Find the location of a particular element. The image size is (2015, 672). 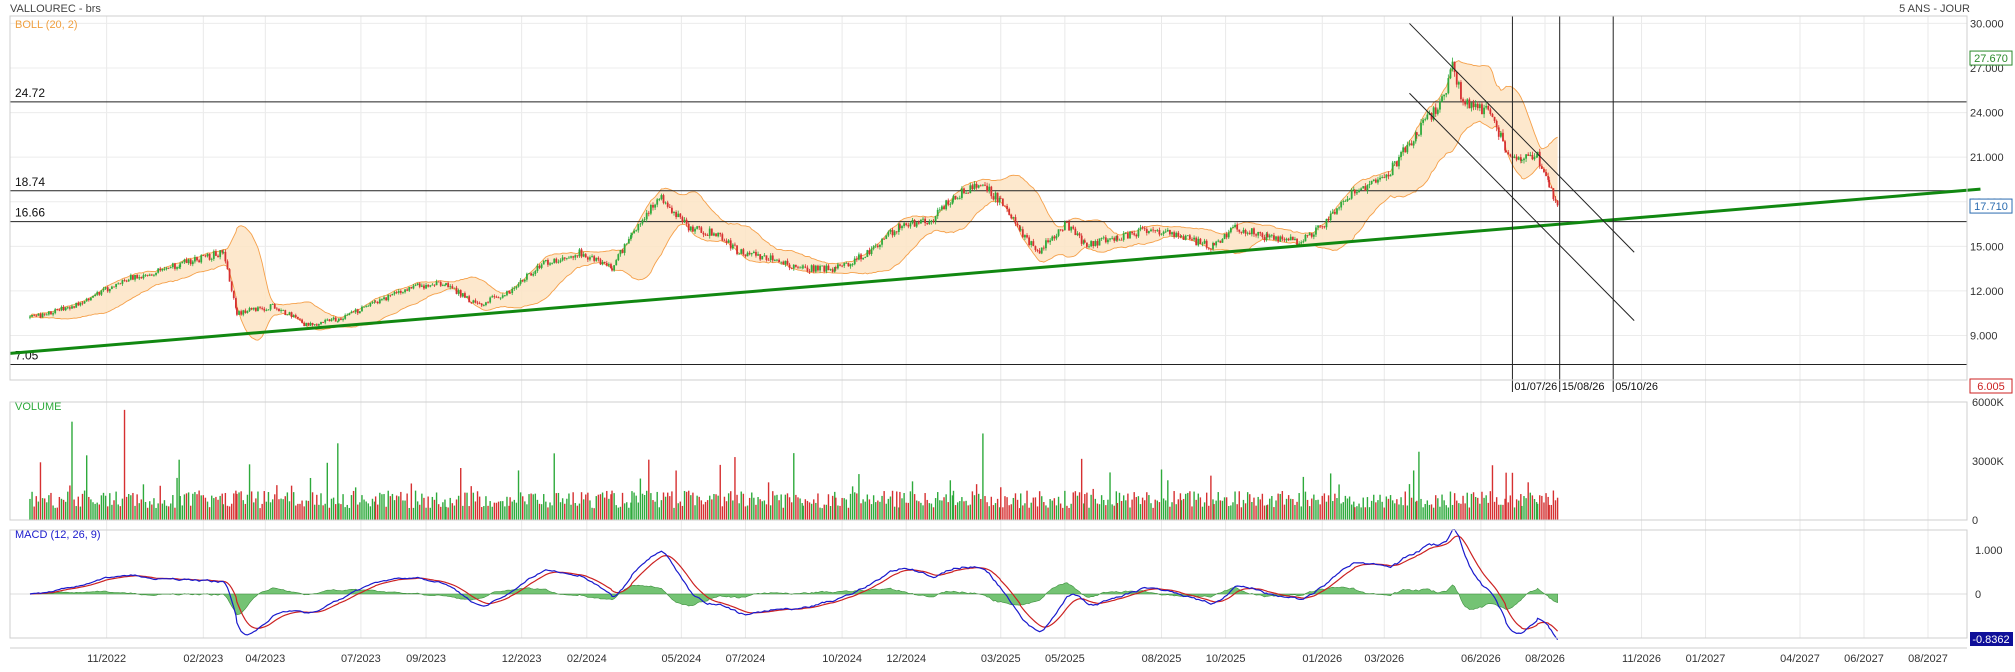

macd-tick-label: 1.000 is located at coordinates (1989, 551).